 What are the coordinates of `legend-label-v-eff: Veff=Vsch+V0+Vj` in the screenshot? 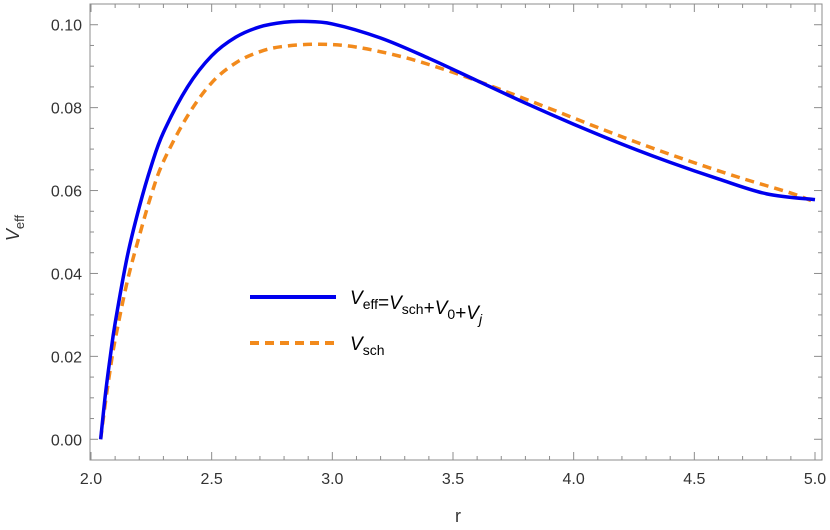 It's located at (416, 307).